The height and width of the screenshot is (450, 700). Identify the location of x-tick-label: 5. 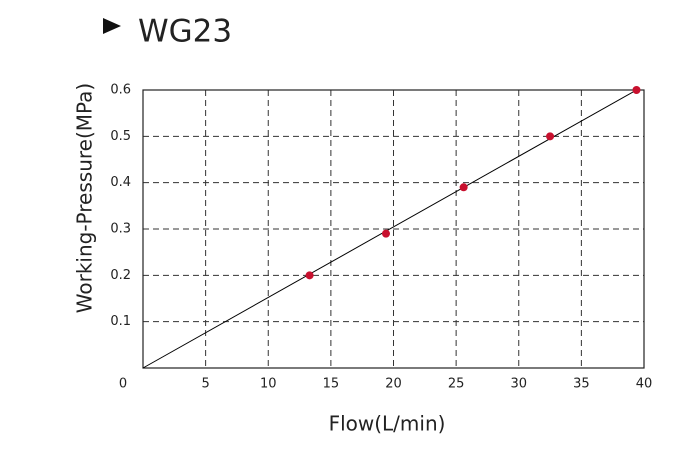
(205, 384).